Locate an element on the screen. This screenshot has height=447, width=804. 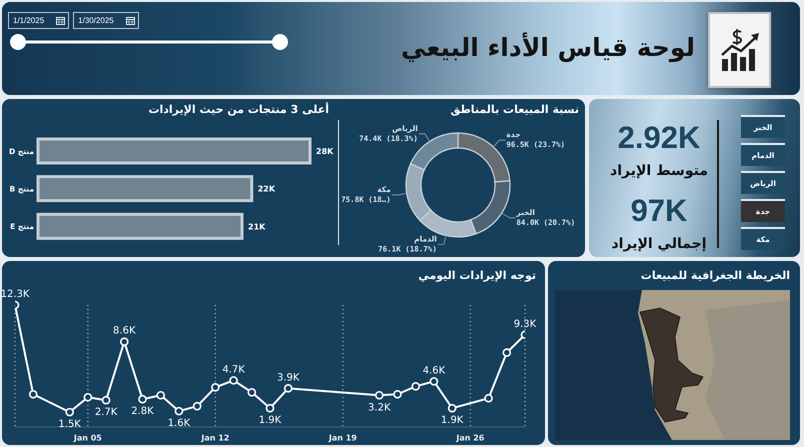
data-label: 4.6K is located at coordinates (434, 370).